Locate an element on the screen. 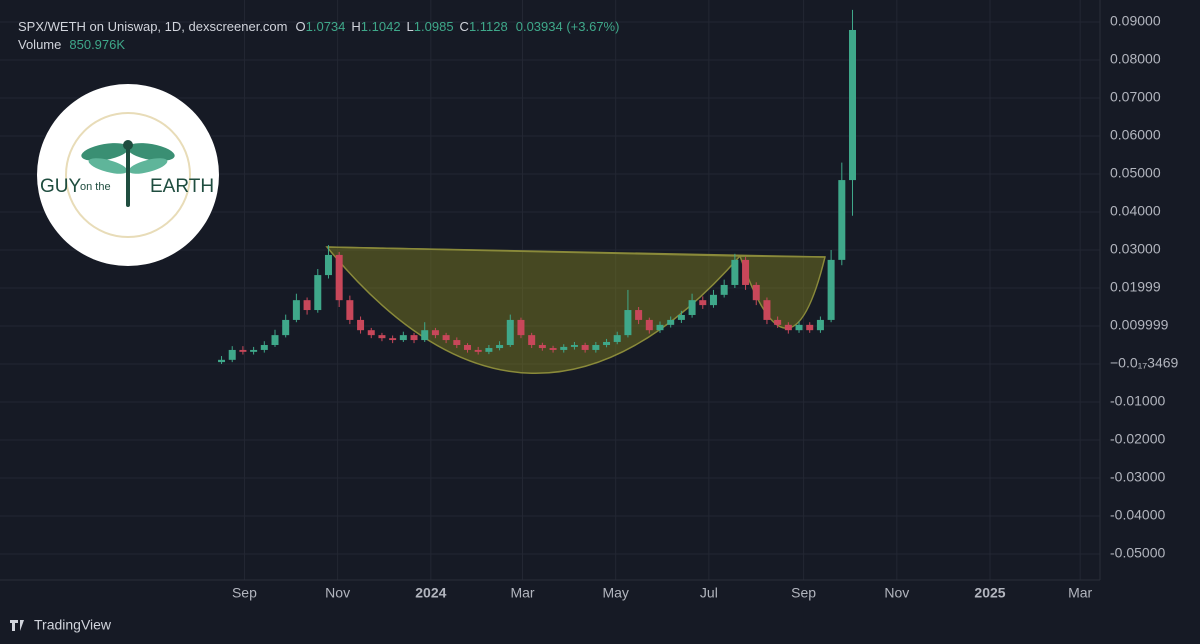 This screenshot has width=1200, height=644. o-value: 1.0734 is located at coordinates (326, 26).